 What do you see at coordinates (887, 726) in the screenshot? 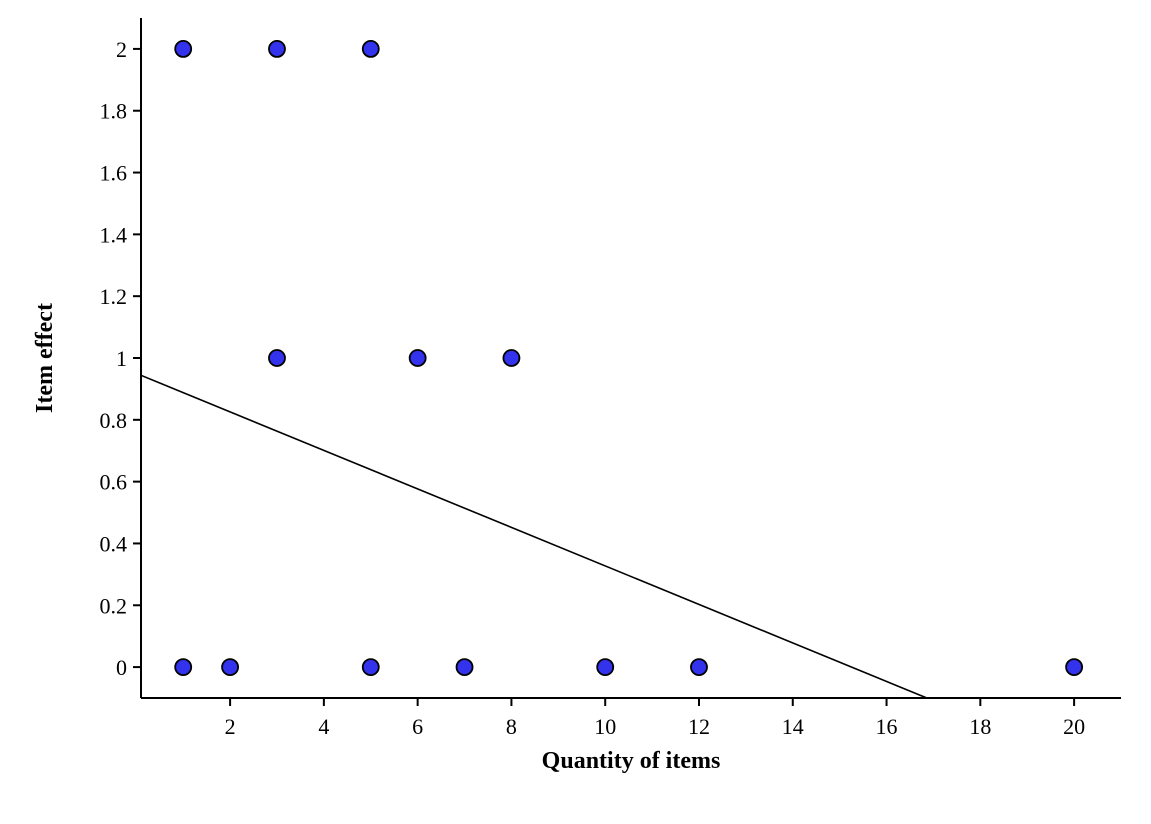
I see `x-tick-label: 16` at bounding box center [887, 726].